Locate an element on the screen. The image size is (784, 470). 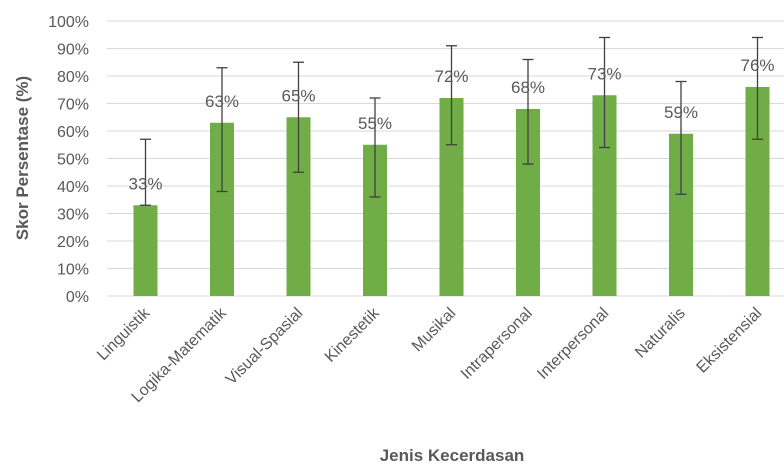
y-tick-labels: 0% 10% 20% 30% 40% 50% 60% 70% 80% 90% 100% is located at coordinates (68, 160).